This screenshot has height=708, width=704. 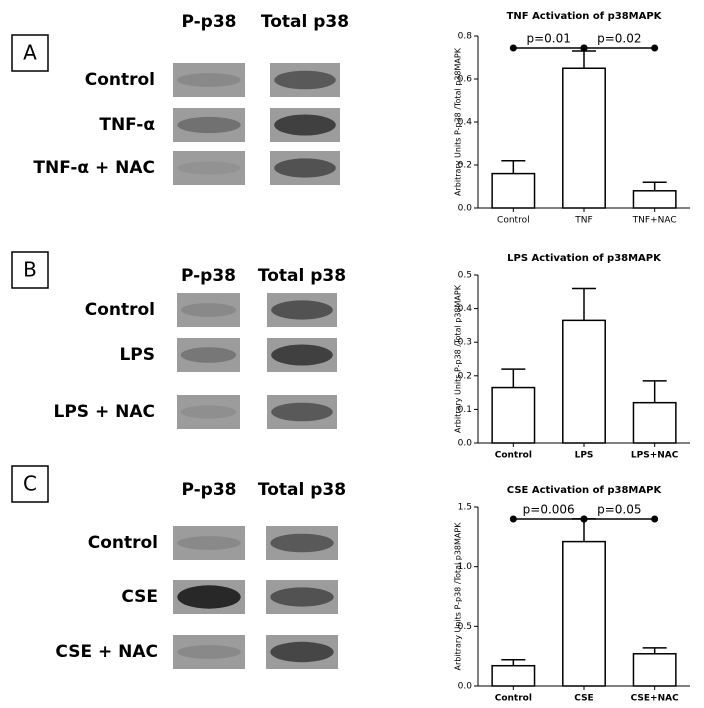 What do you see at coordinates (654, 221) in the screenshot?
I see `x-tick-label: TNF+NAC` at bounding box center [654, 221].